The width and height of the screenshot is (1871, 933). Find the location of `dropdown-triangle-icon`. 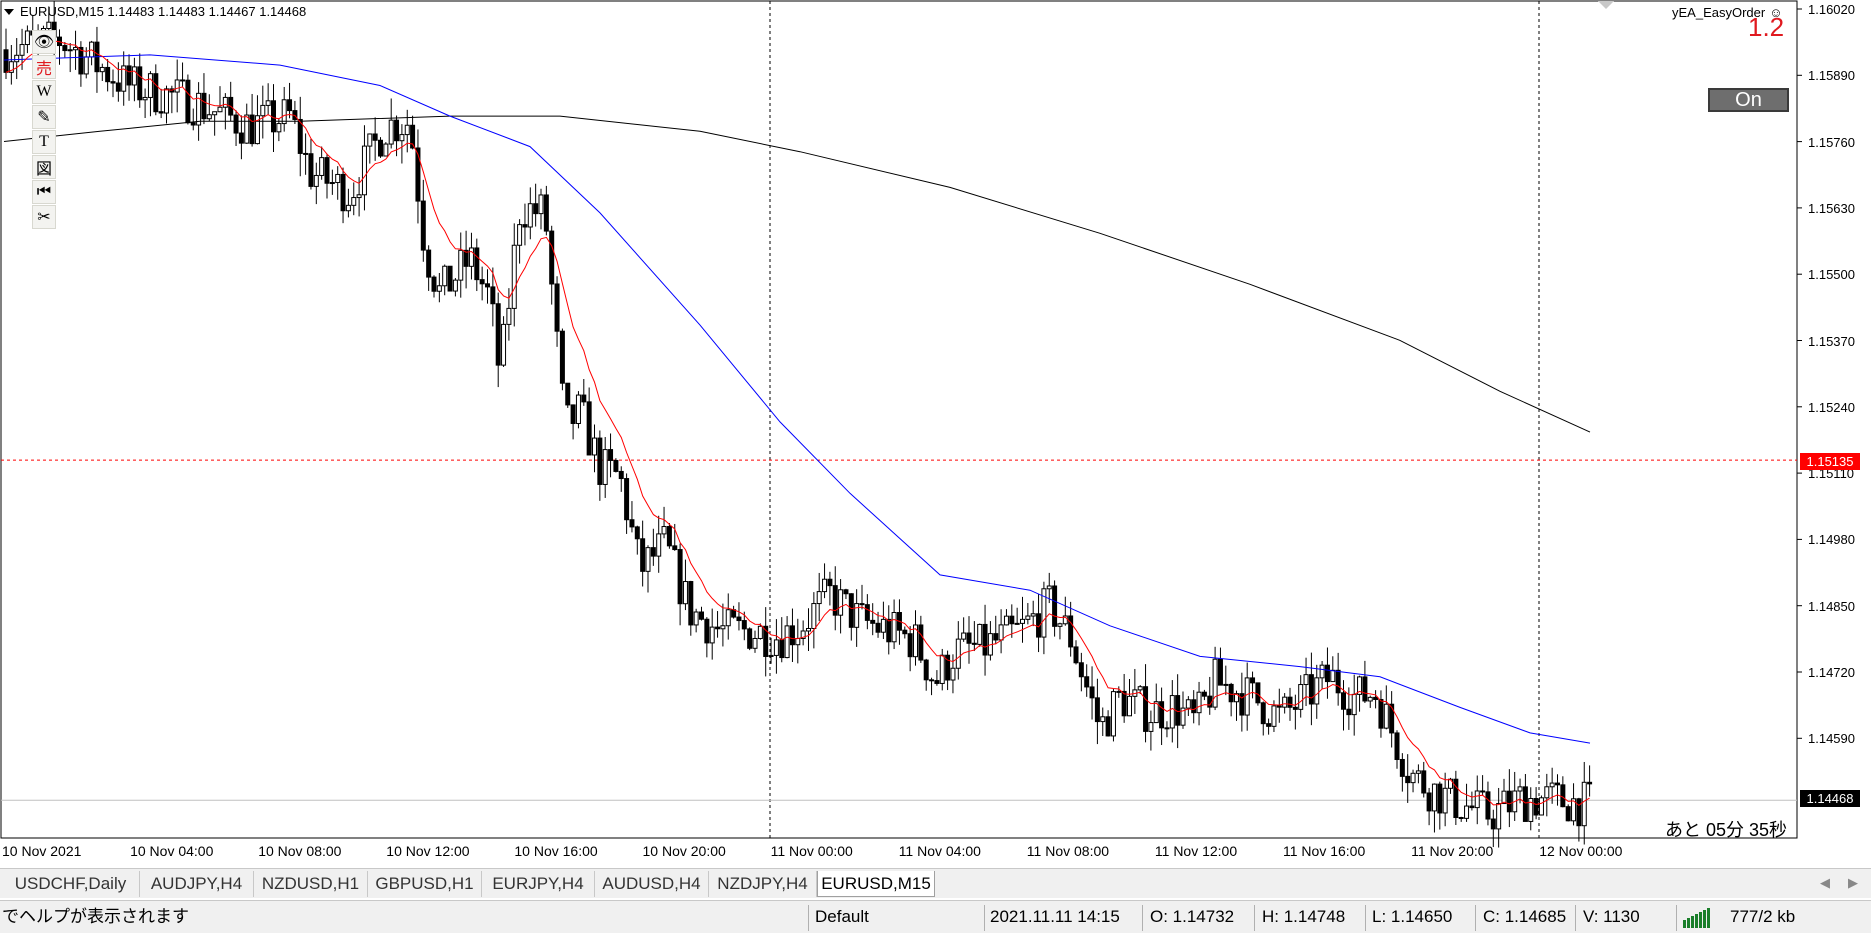

dropdown-triangle-icon is located at coordinates (9, 11).